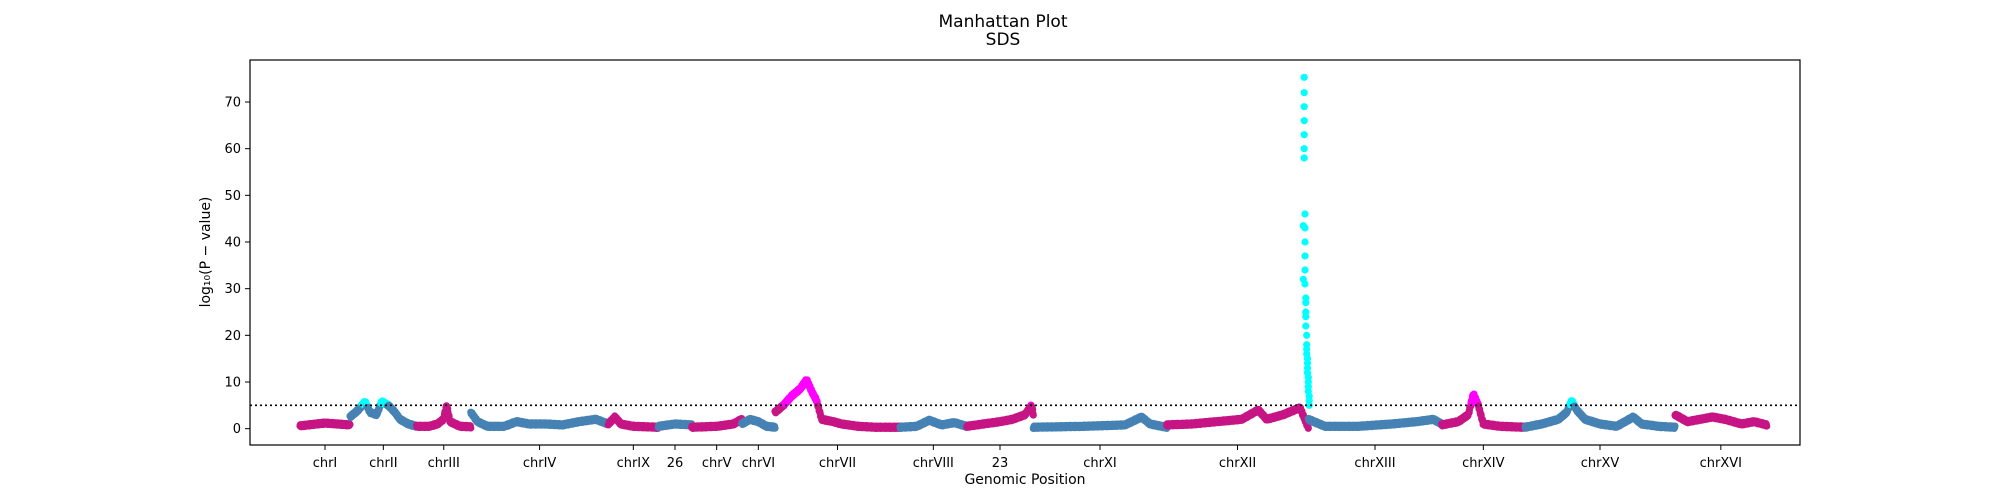  I want to click on chromosome-series-chrXVI, so click(1721, 420).